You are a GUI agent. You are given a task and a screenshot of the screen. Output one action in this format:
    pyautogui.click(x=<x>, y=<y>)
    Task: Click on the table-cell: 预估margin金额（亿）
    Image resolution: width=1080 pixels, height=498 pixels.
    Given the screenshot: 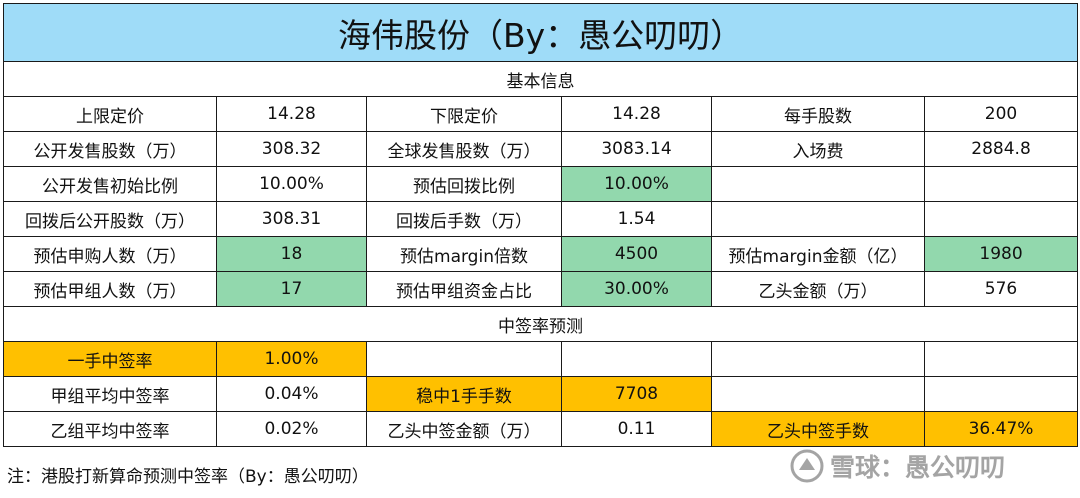 What is the action you would take?
    pyautogui.click(x=818, y=254)
    